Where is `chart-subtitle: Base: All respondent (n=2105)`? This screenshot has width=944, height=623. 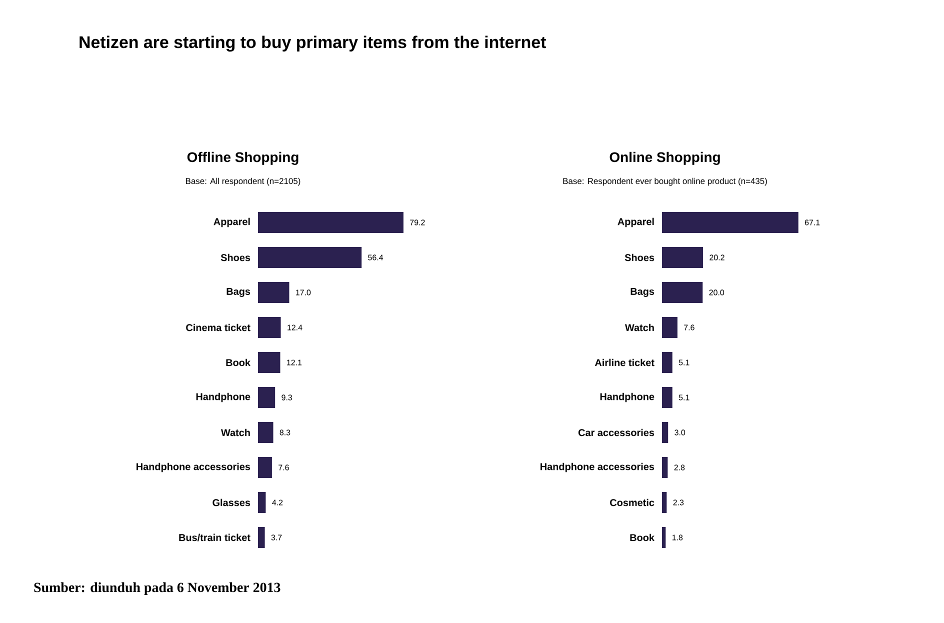
chart-subtitle: Base: All respondent (n=2105) is located at coordinates (243, 182).